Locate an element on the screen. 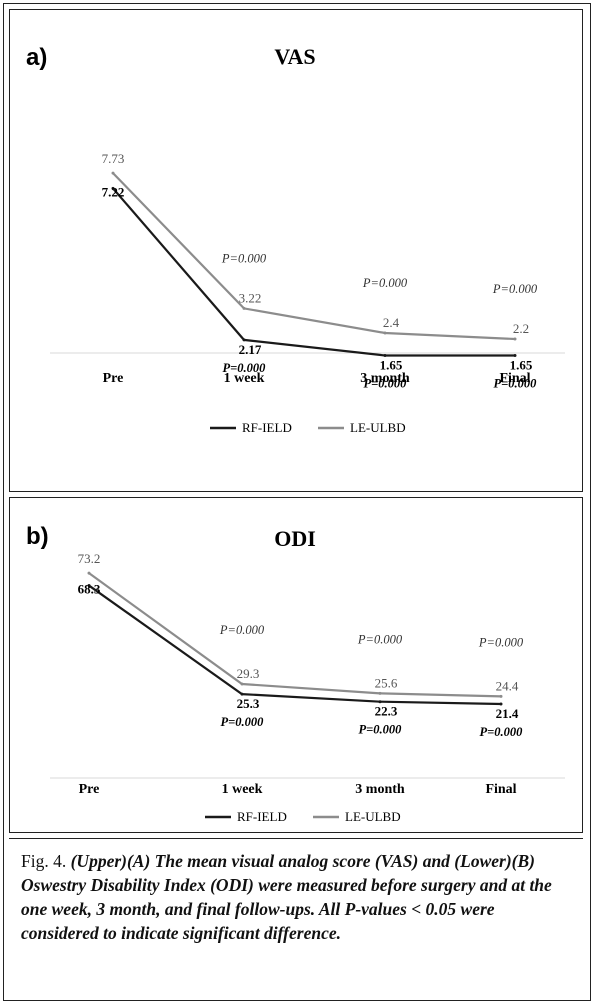 The width and height of the screenshot is (596, 1006). data-label: 21.4 is located at coordinates (507, 713).